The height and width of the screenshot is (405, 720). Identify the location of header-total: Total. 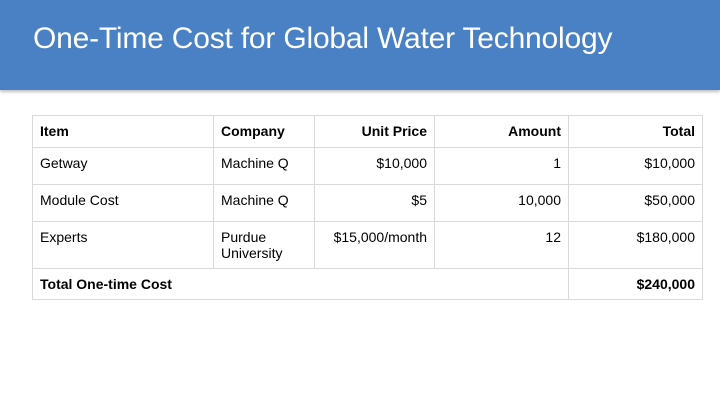
(635, 131).